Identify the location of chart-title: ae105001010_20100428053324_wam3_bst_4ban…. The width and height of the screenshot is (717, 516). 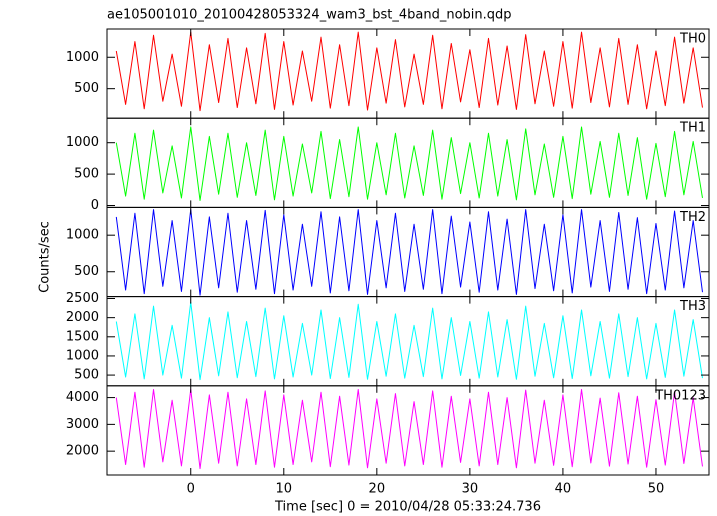
(309, 15).